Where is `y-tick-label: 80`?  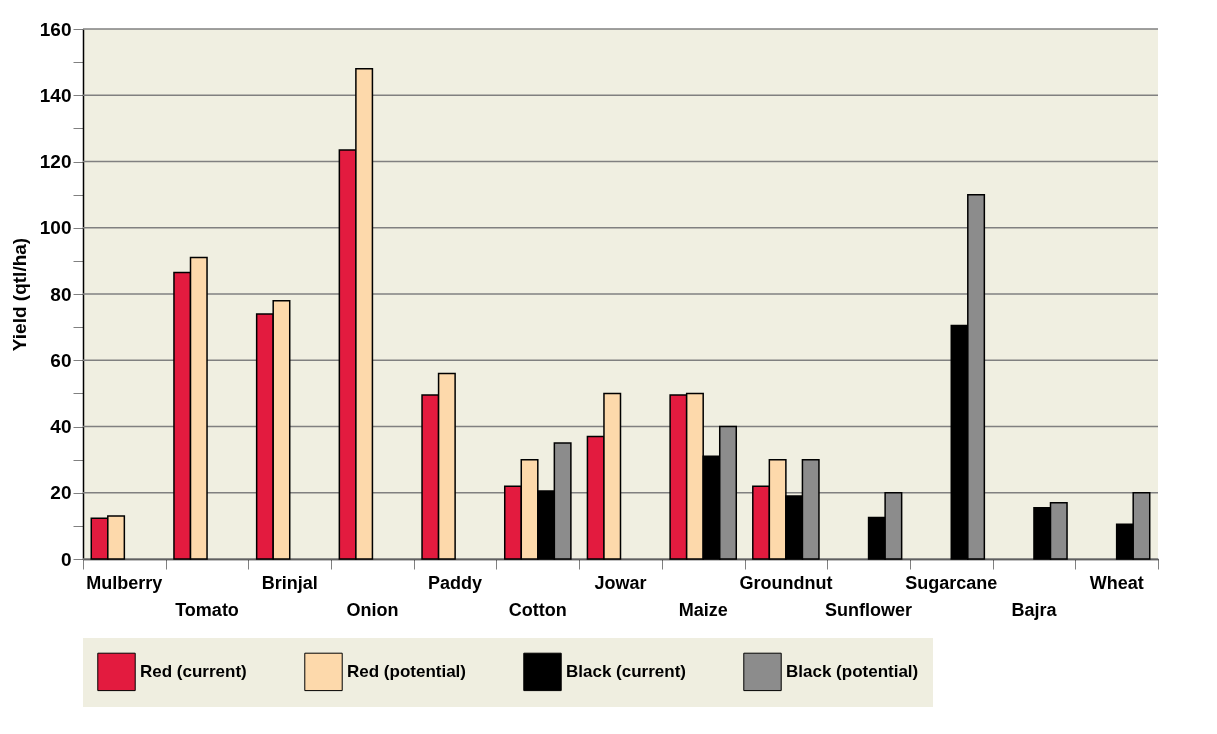
y-tick-label: 80 is located at coordinates (61, 294).